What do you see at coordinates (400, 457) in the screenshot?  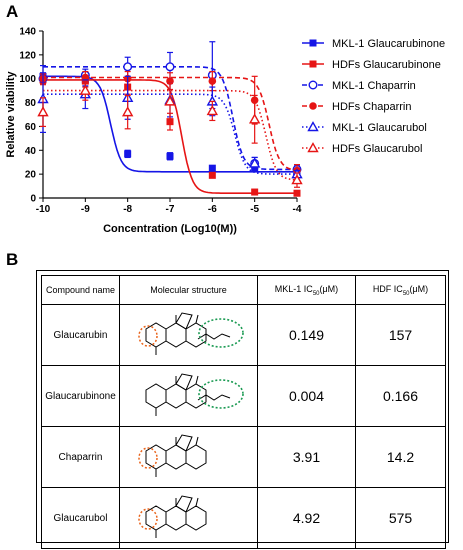 I see `hdf-ic50-value: 14.2` at bounding box center [400, 457].